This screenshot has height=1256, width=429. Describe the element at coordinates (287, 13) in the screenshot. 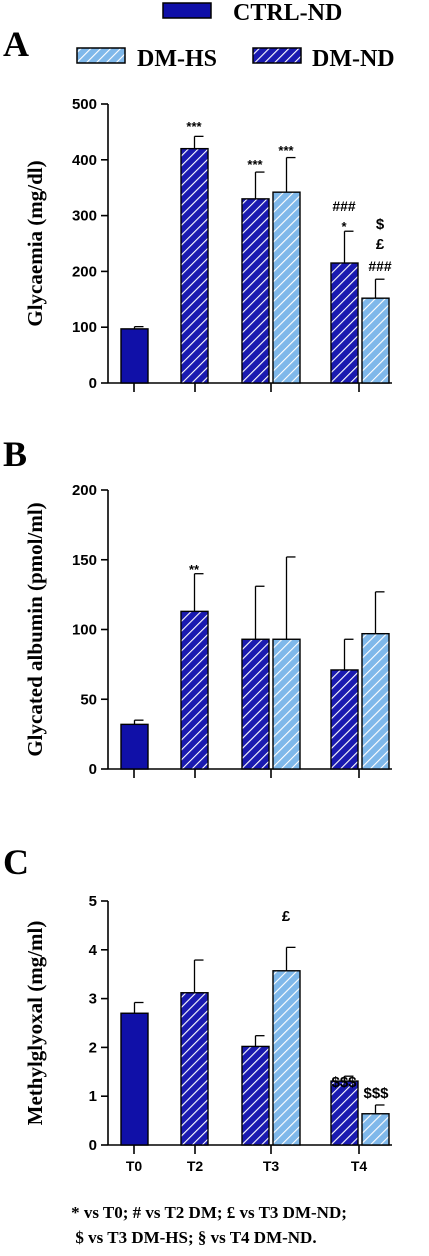

I see `legend-label-ctrl-nd: CTRL-ND` at that location.